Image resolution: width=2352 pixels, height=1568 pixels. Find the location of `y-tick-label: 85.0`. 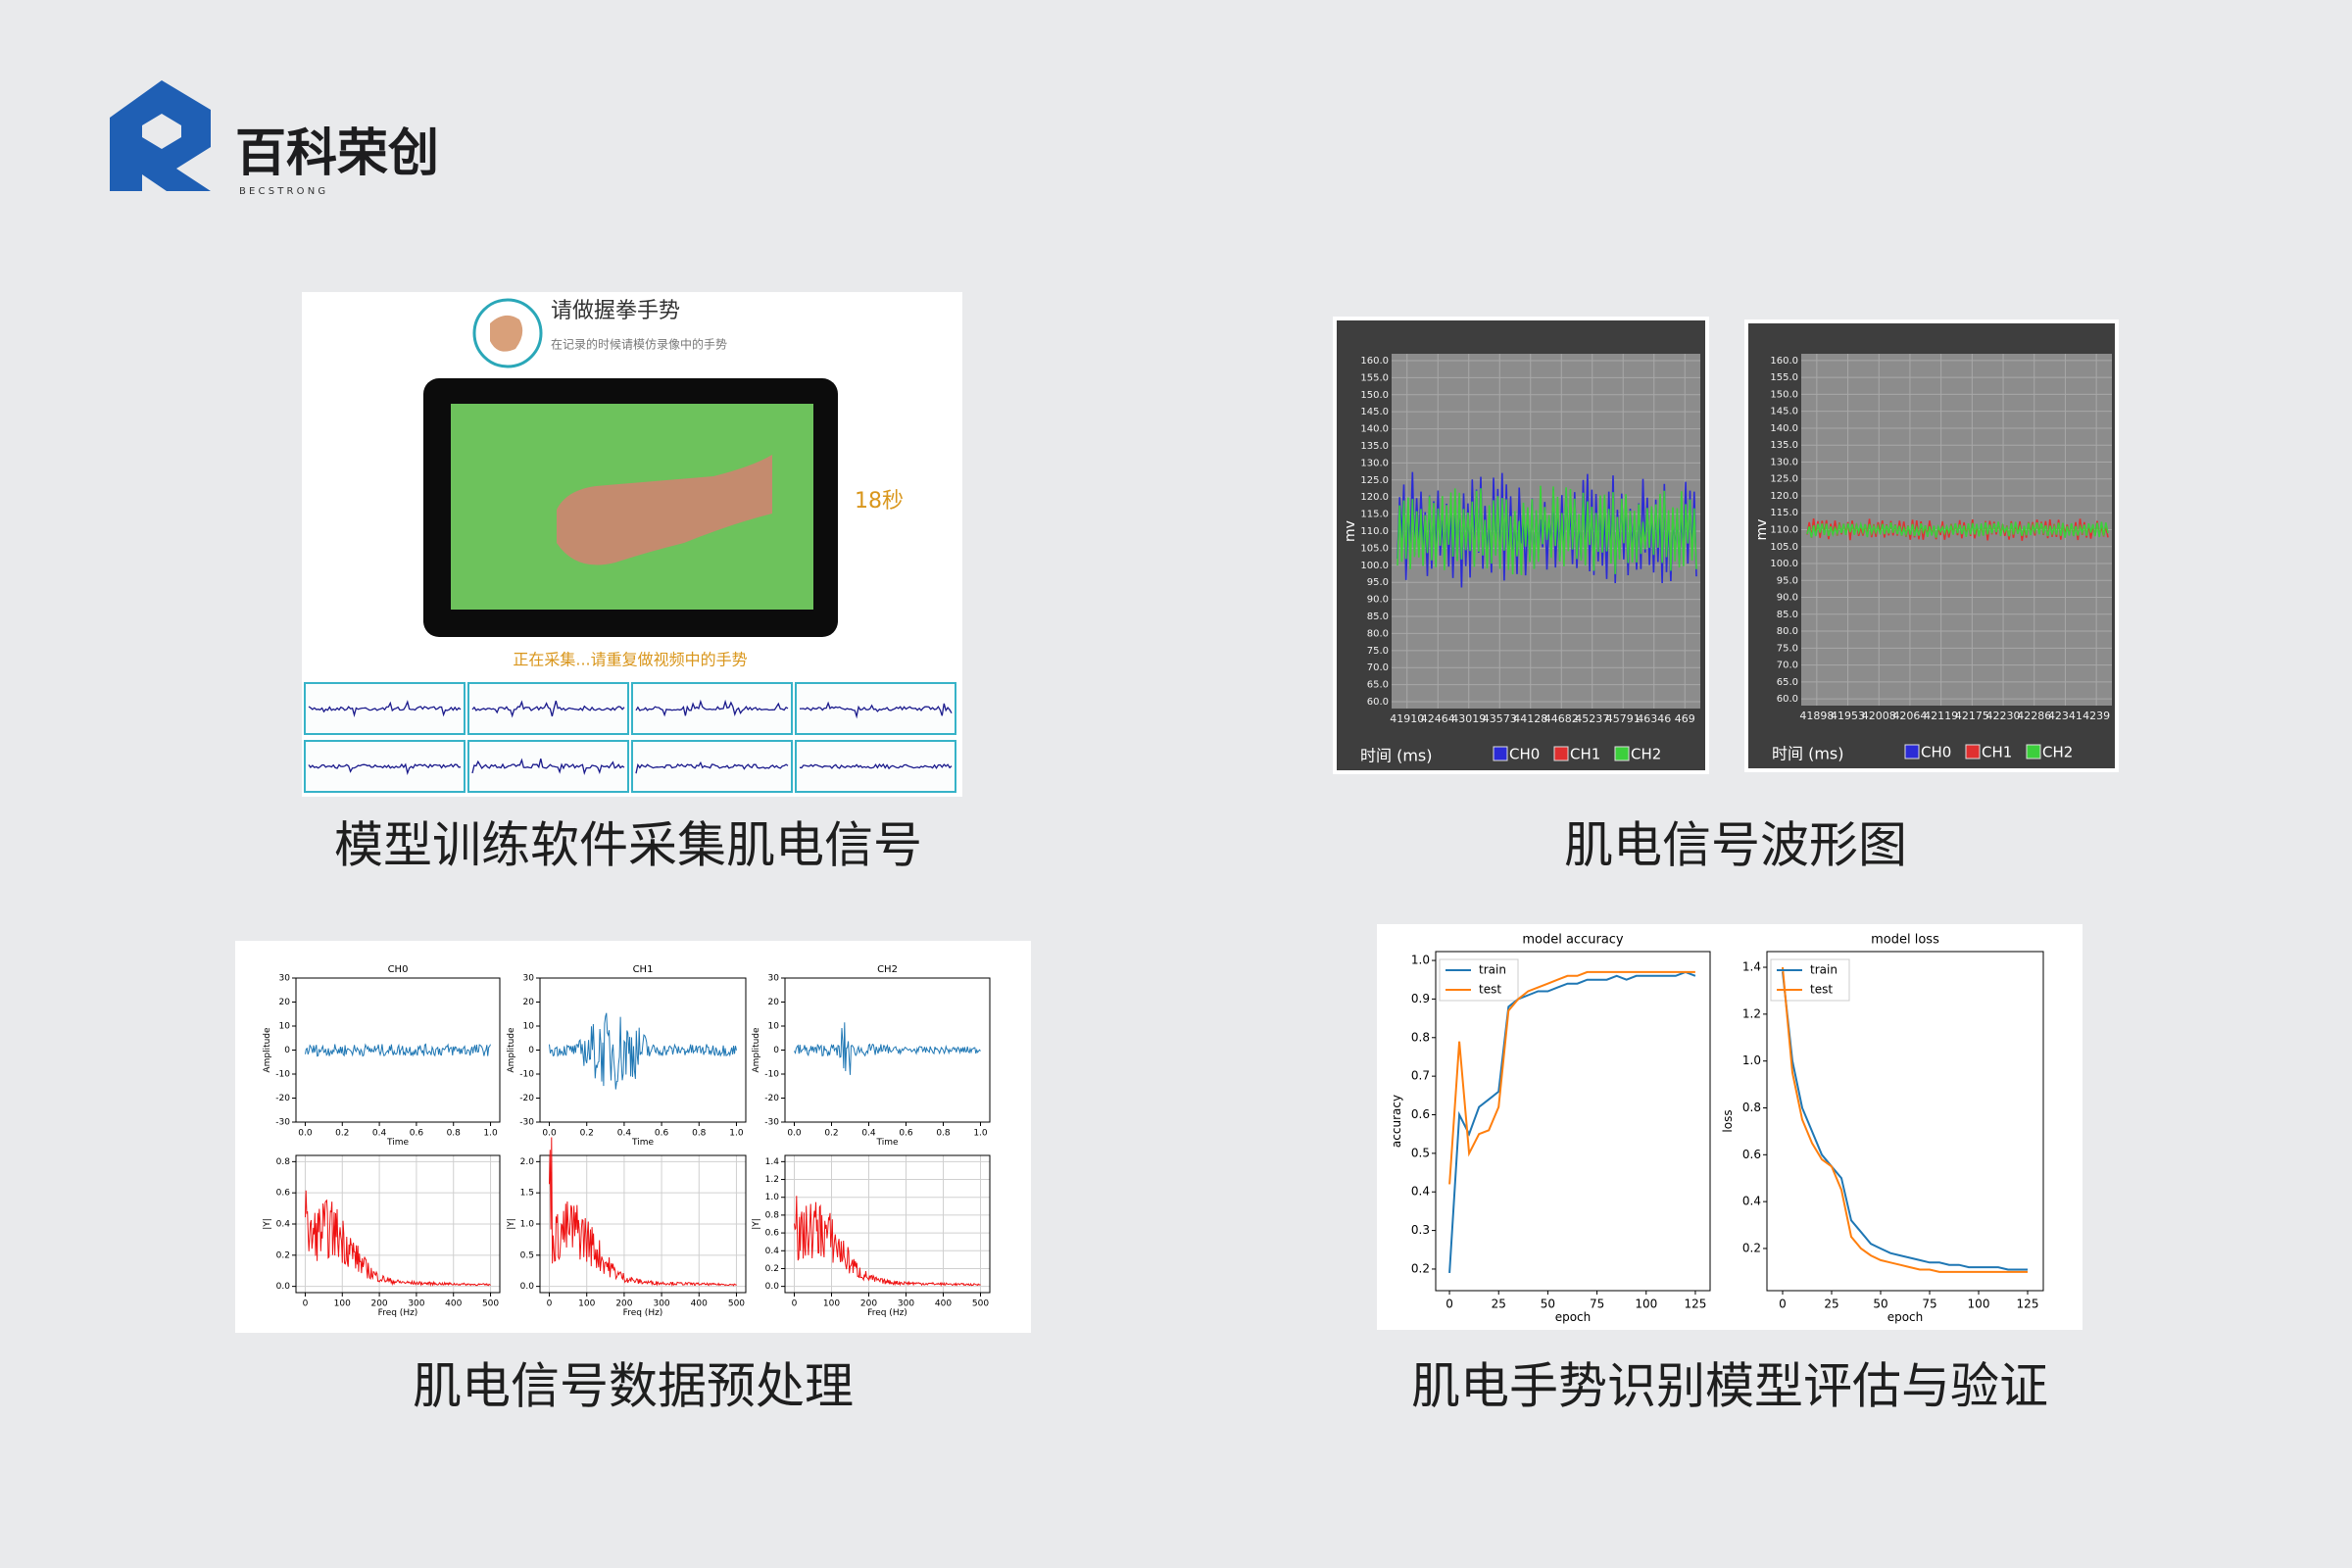

y-tick-label: 85.0 is located at coordinates (1787, 615).